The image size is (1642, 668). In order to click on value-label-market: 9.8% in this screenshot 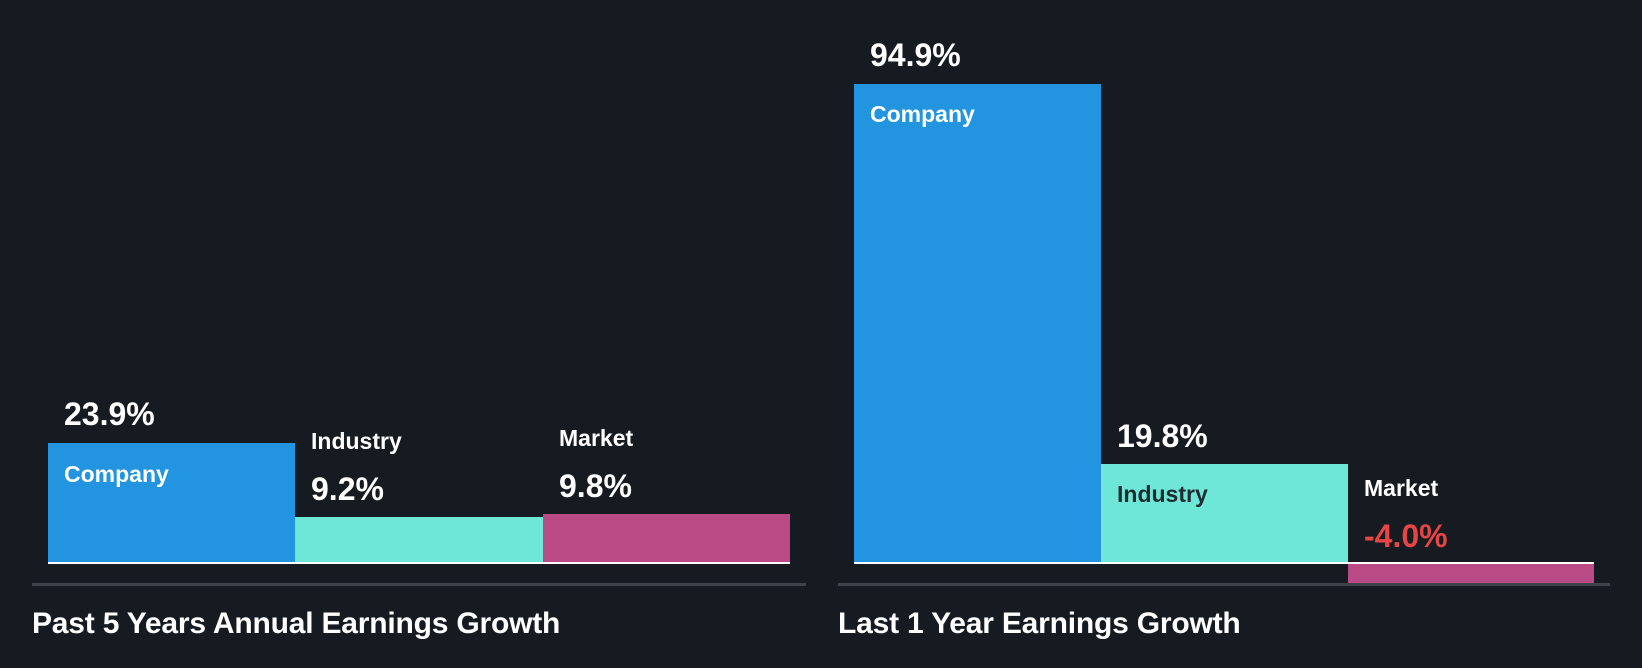, I will do `click(595, 486)`.